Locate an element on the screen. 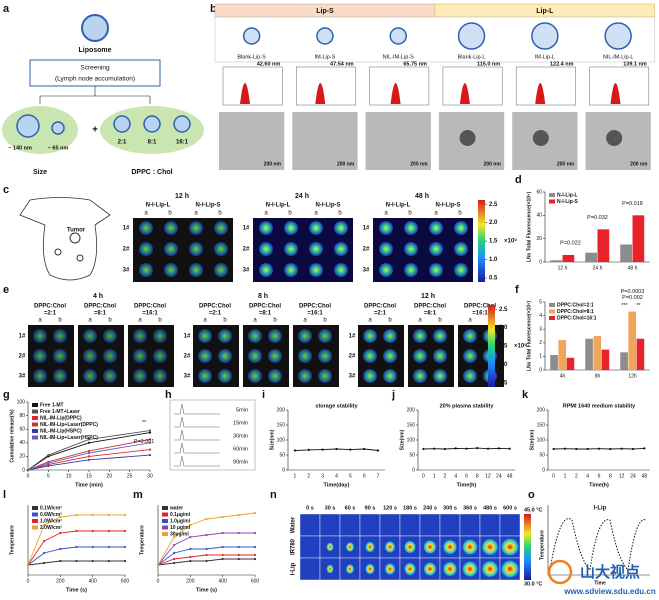  label: (Lymph node accumulation) is located at coordinates (95, 79).